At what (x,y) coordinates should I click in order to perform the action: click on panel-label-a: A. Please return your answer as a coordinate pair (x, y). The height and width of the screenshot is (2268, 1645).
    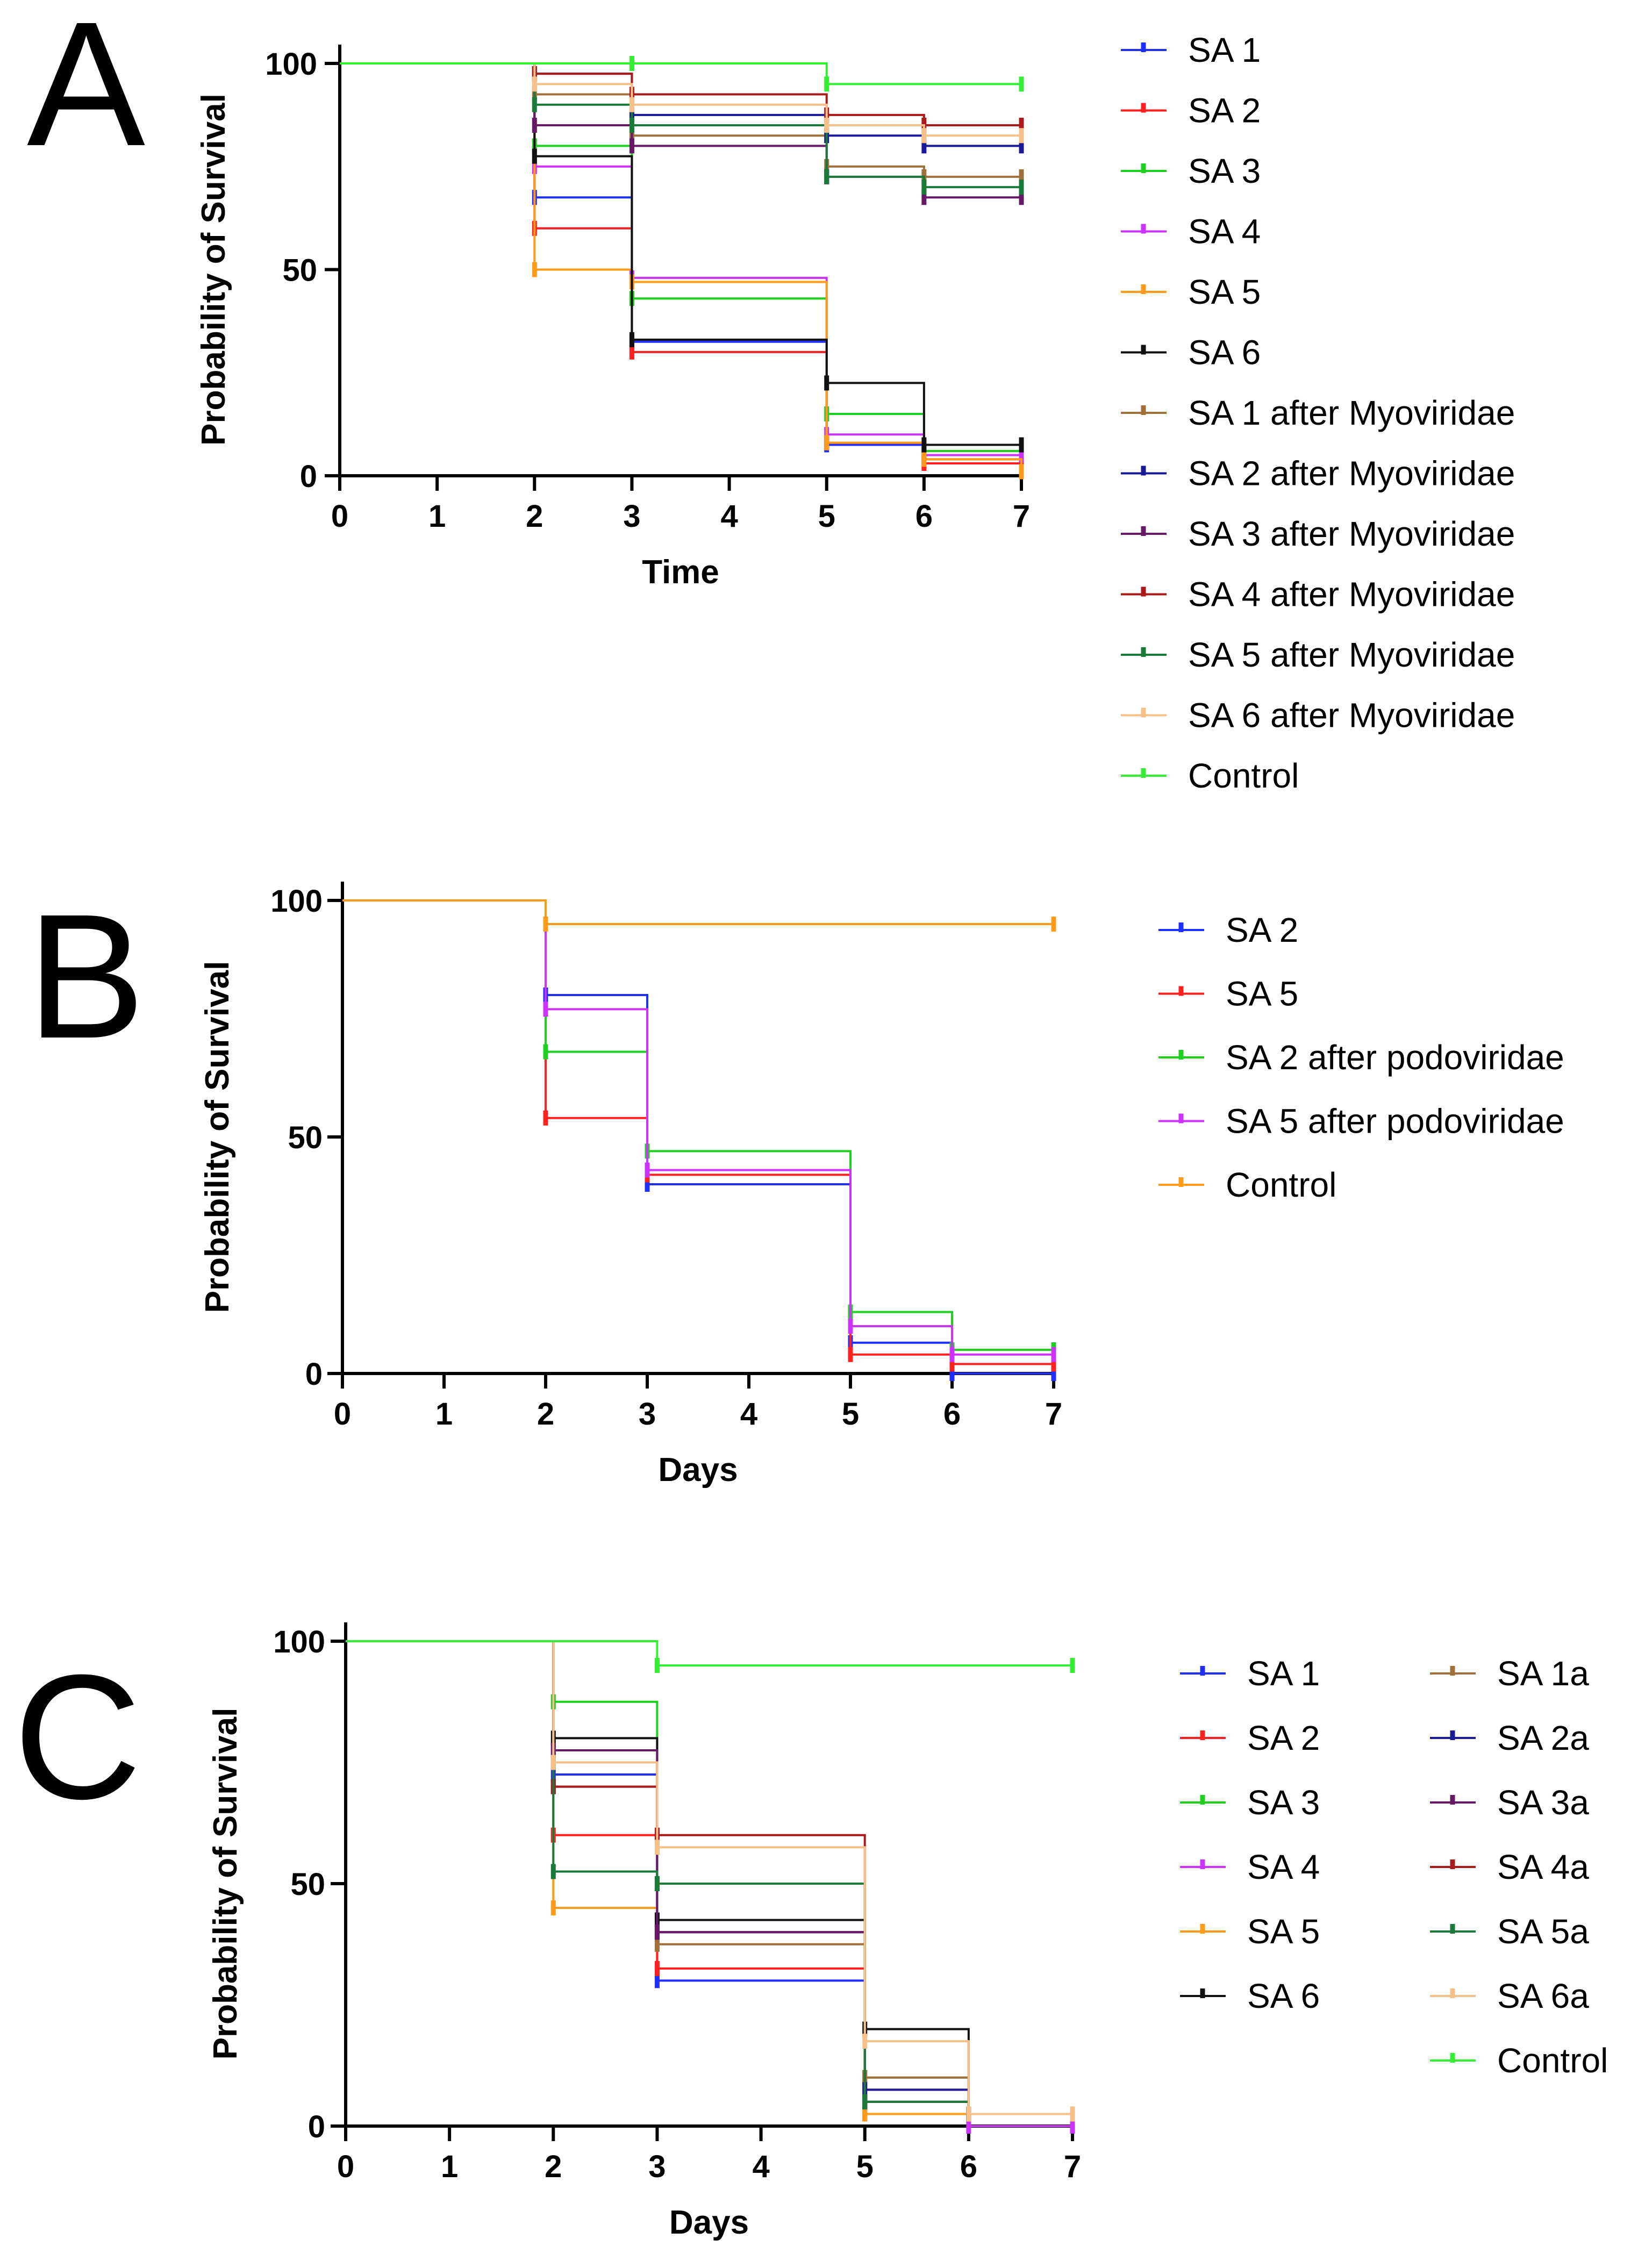
    Looking at the image, I should click on (86, 91).